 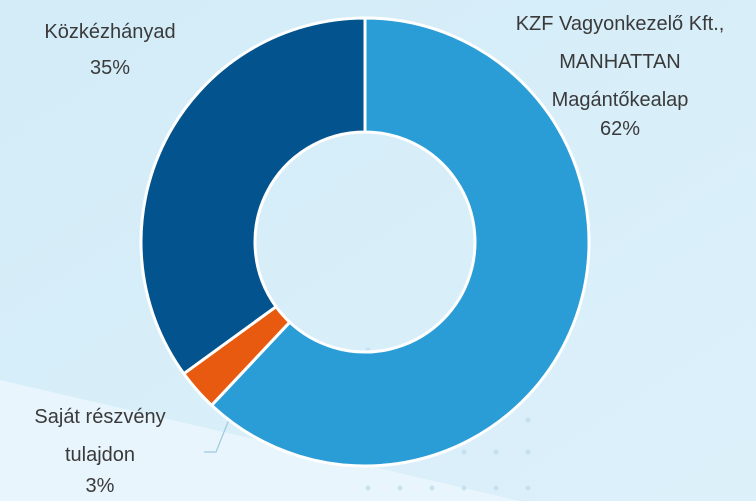 What do you see at coordinates (99, 417) in the screenshot?
I see `label-line: Saját részvény` at bounding box center [99, 417].